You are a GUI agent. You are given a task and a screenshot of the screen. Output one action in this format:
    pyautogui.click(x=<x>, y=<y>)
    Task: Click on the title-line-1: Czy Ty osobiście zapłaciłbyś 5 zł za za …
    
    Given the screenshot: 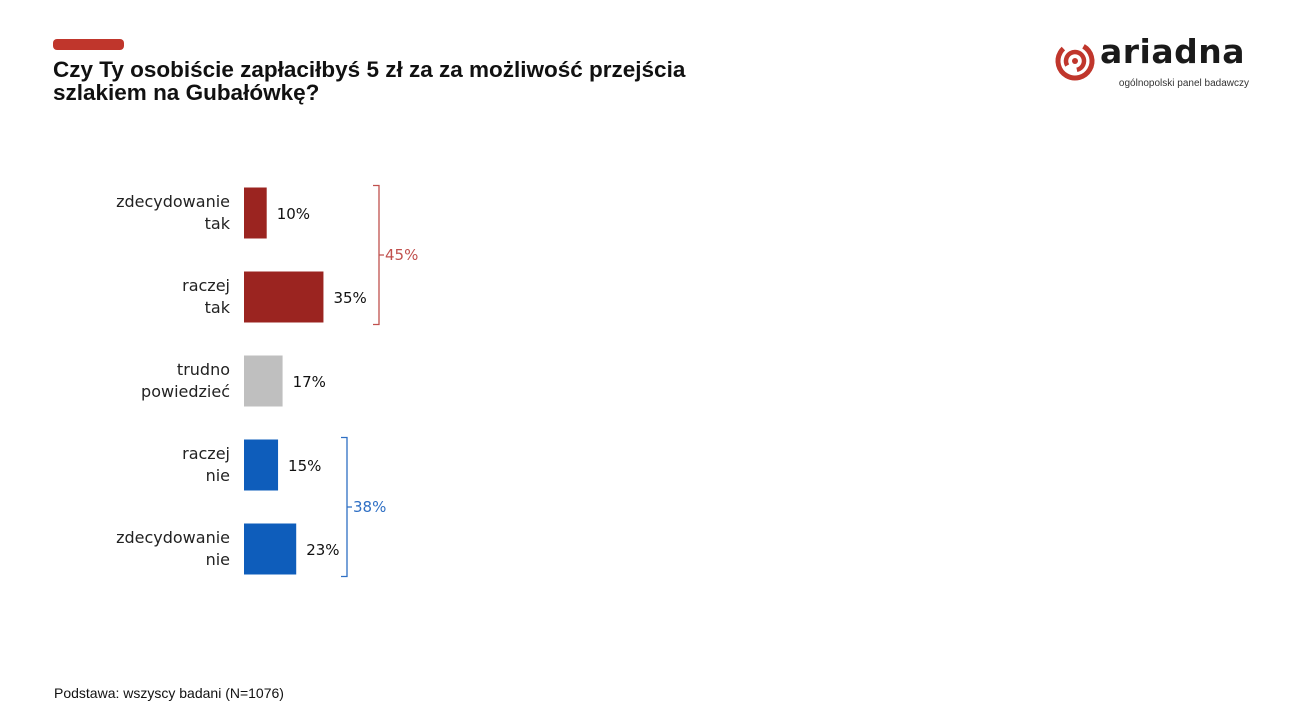 What is the action you would take?
    pyautogui.click(x=369, y=69)
    